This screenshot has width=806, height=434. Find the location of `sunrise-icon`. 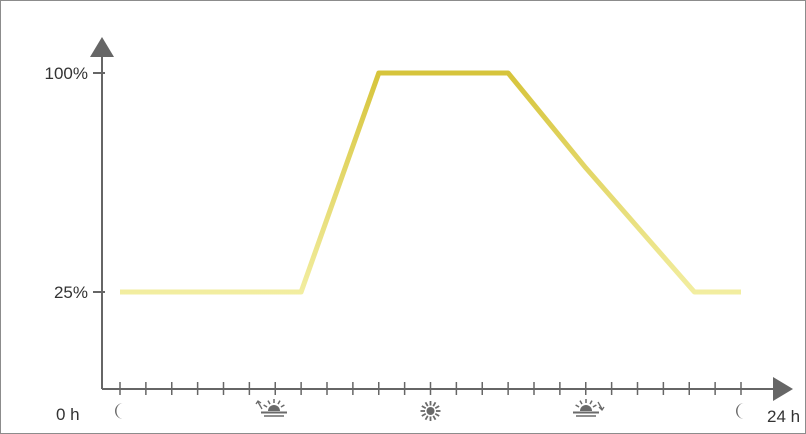

sunrise-icon is located at coordinates (271, 408).